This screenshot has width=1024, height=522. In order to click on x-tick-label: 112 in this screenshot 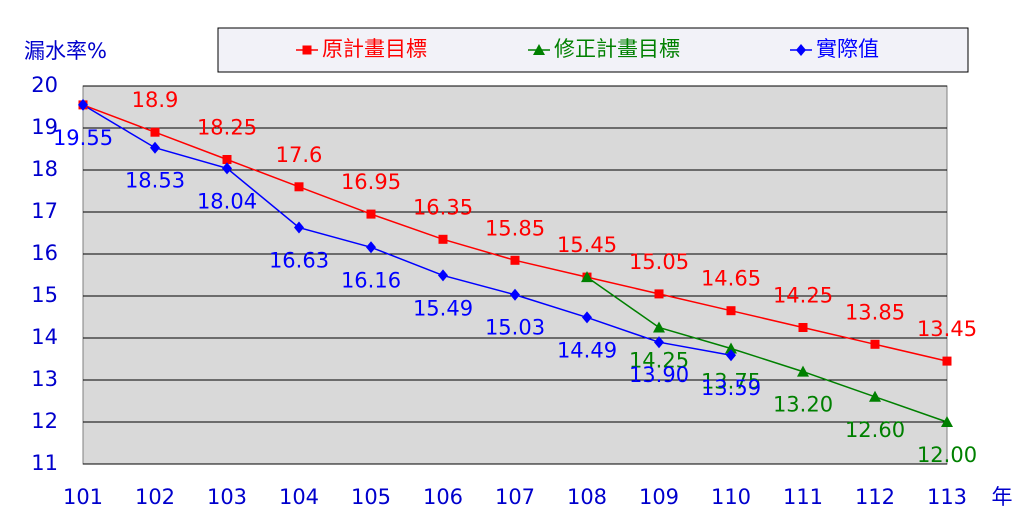, I will do `click(875, 497)`.